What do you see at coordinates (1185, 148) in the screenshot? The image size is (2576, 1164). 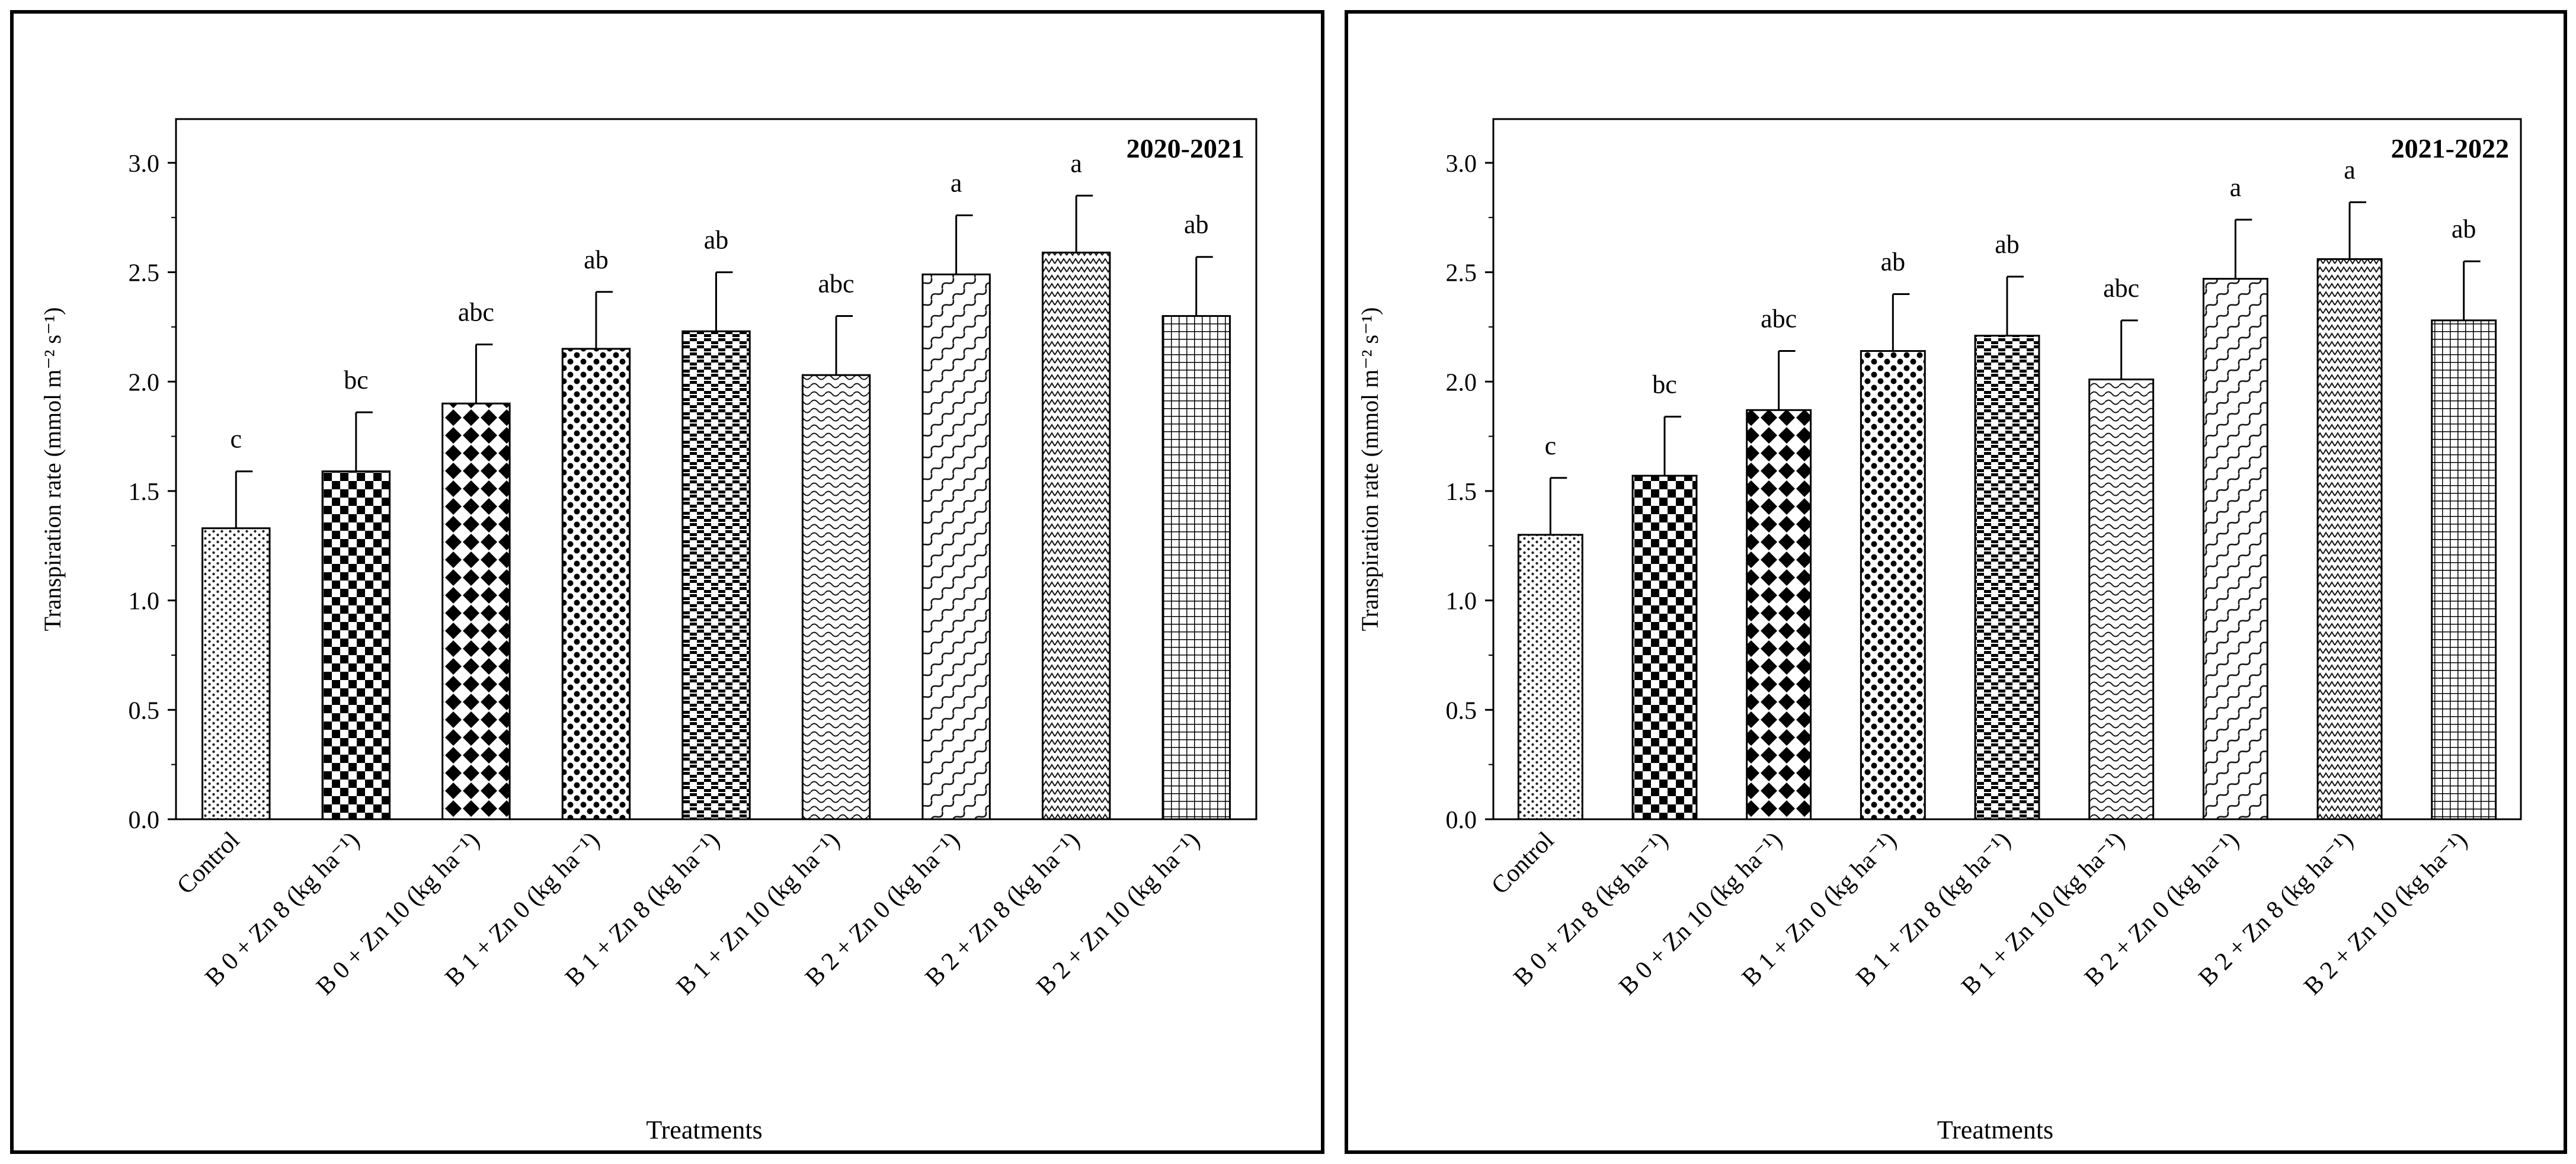 I see `chart-title: 2020-2021` at bounding box center [1185, 148].